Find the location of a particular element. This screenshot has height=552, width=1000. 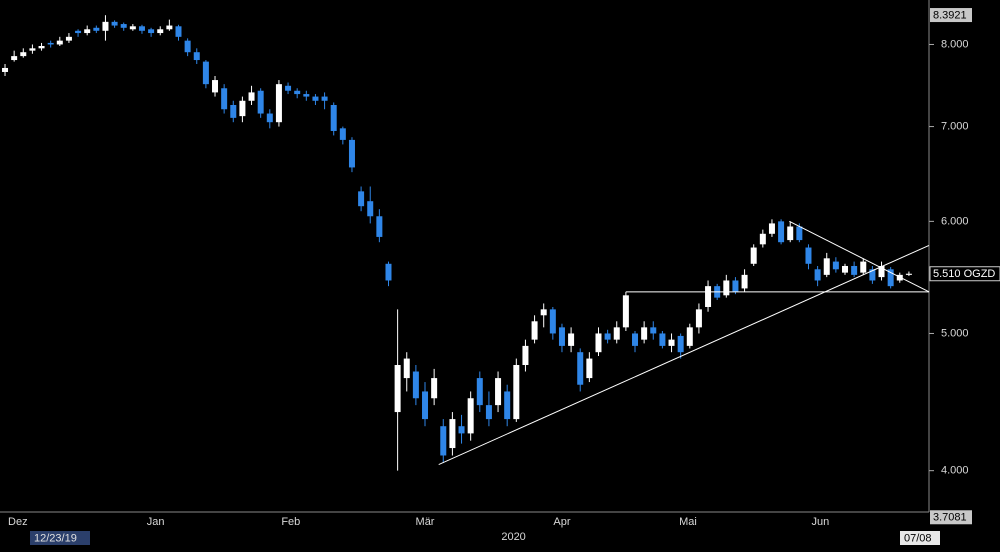

end-date: 07/08 is located at coordinates (918, 538).